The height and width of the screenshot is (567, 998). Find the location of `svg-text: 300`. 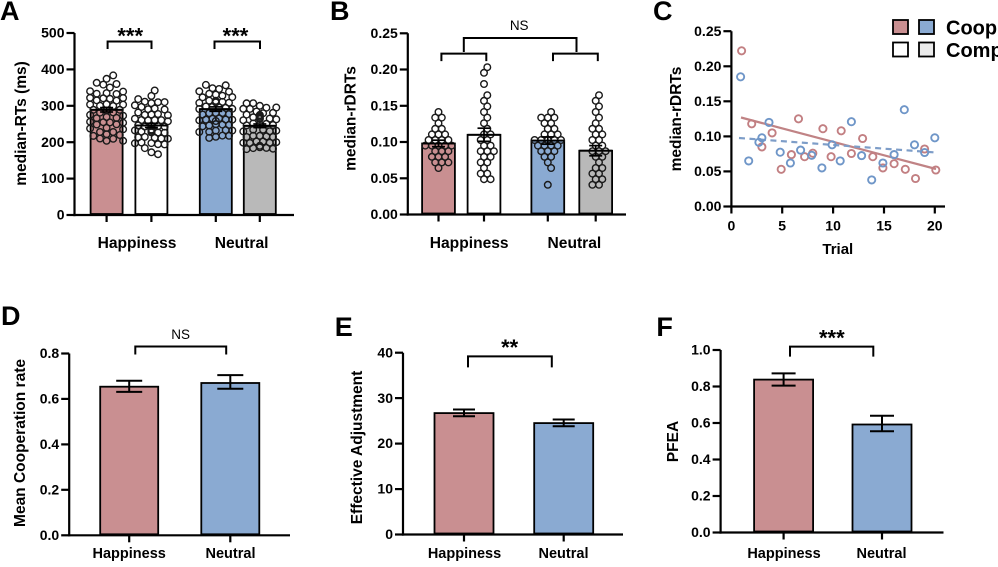

svg-text: 300 is located at coordinates (53, 105).